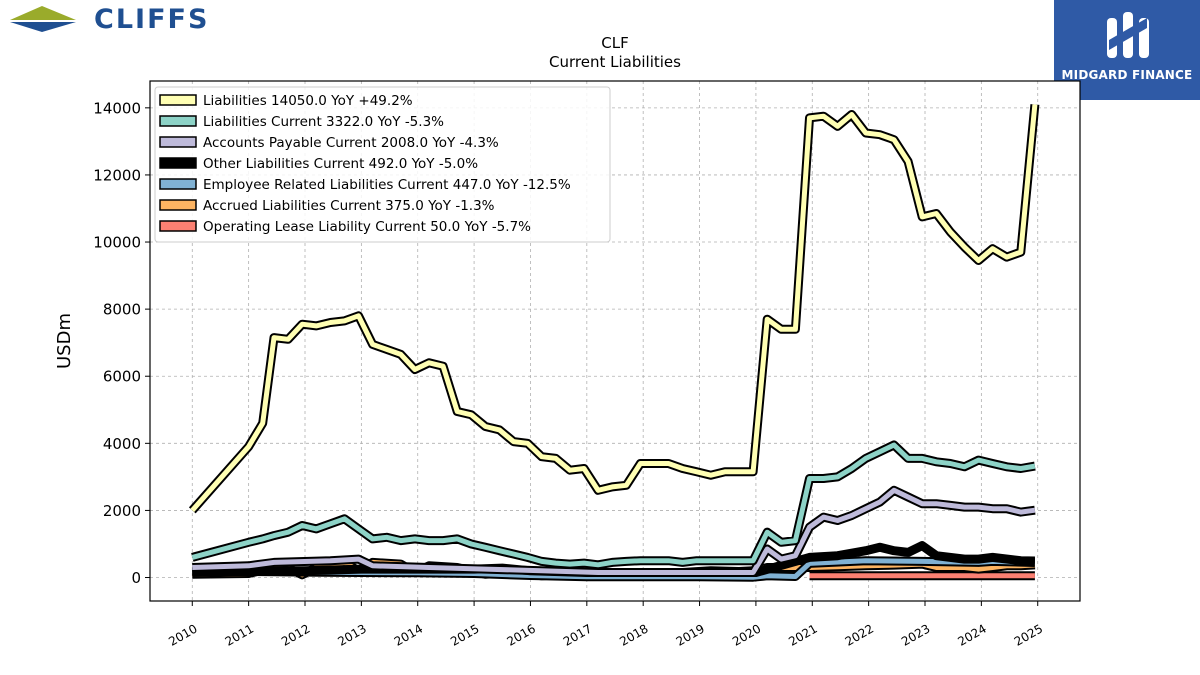  Describe the element at coordinates (1128, 35) in the screenshot. I see `midgard-finance-logo-mark-icon` at that location.